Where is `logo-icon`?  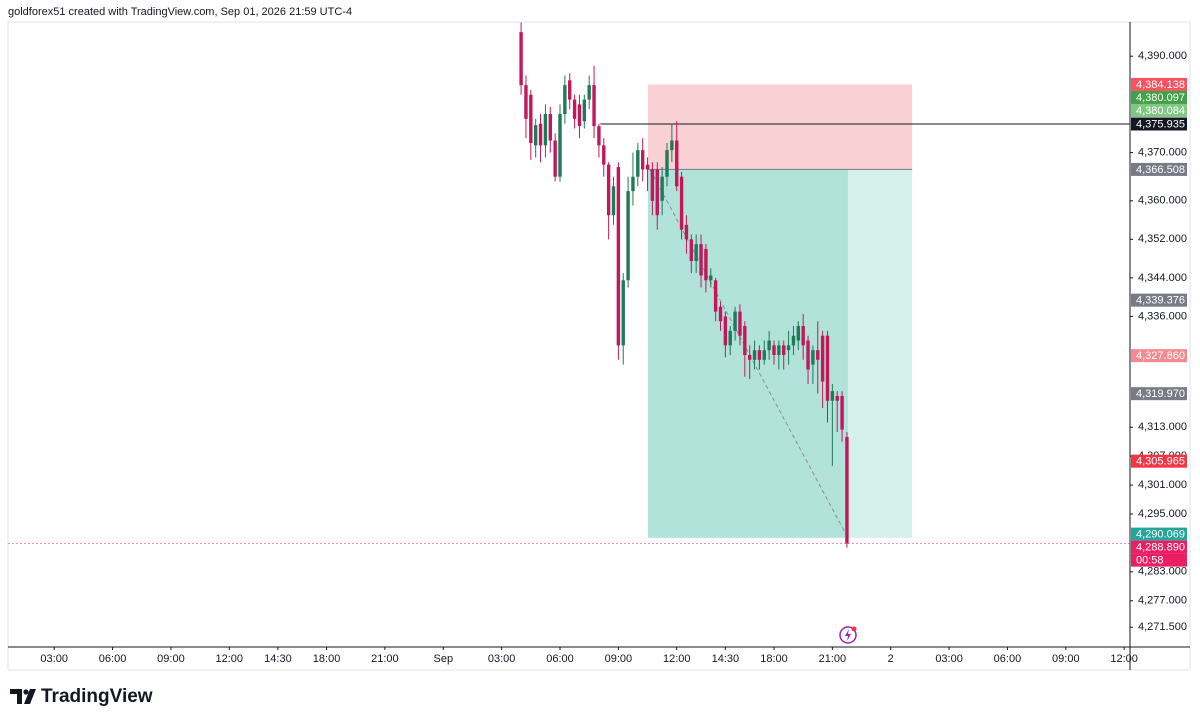 logo-icon is located at coordinates (23, 696).